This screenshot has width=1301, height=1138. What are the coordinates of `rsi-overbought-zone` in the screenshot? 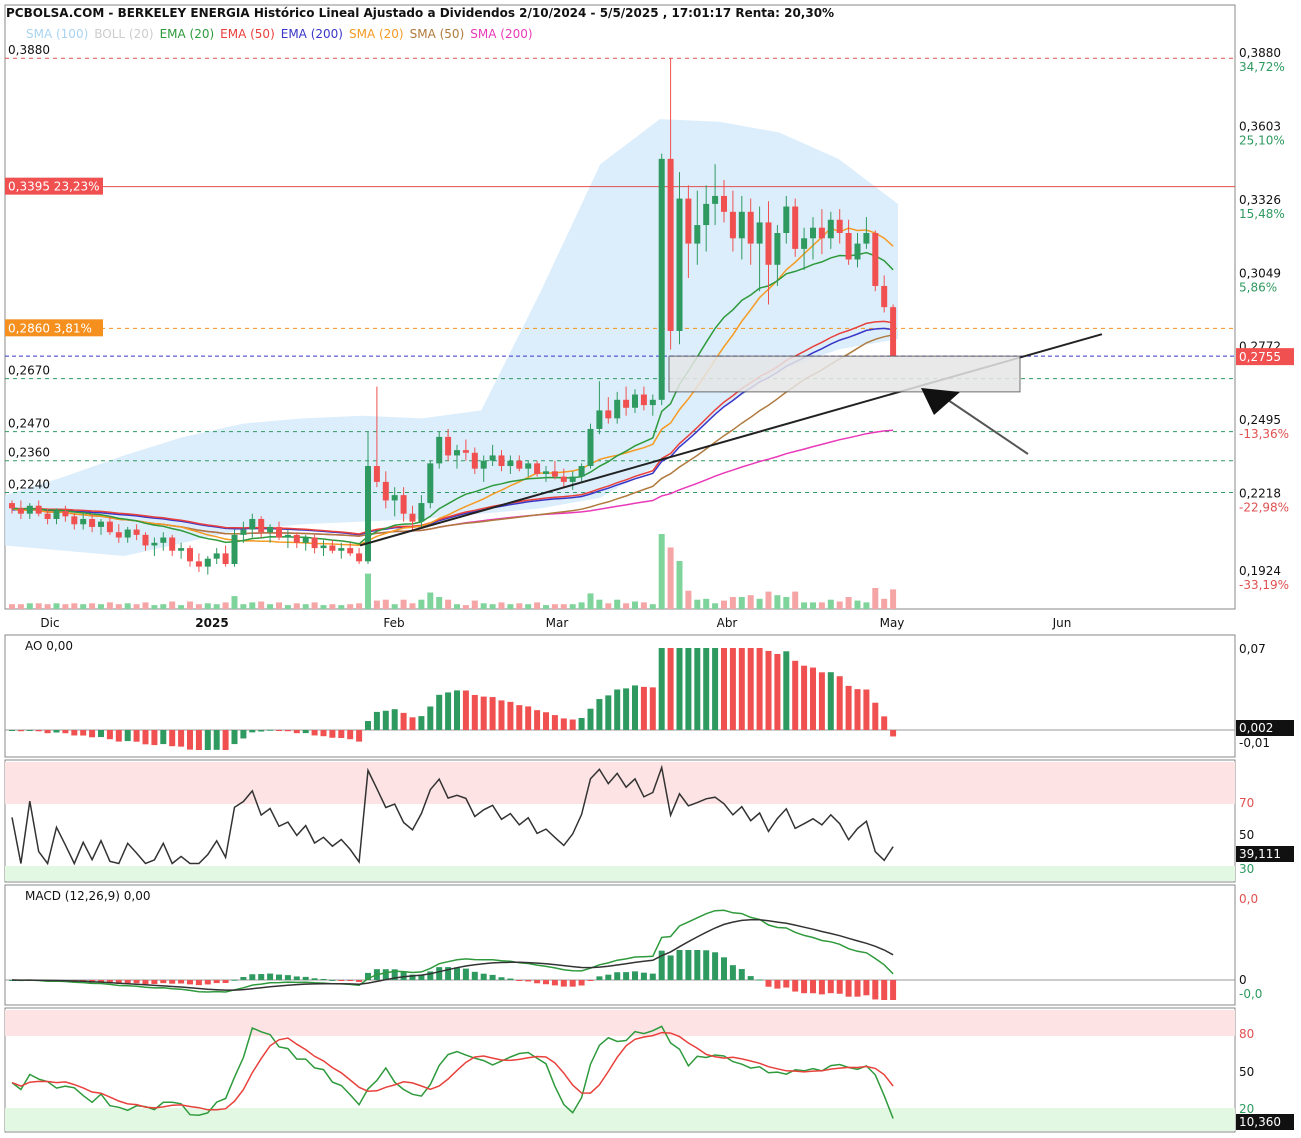 It's located at (620, 783).